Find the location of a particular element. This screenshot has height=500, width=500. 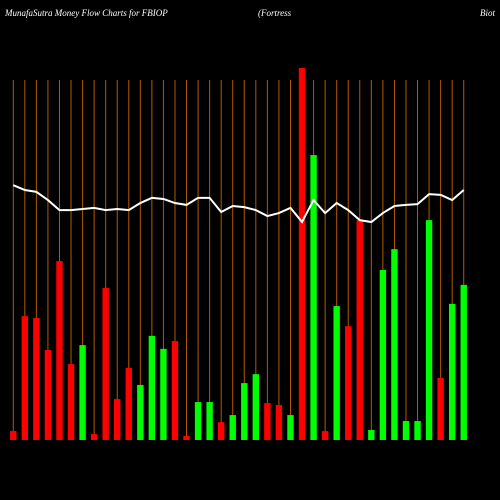

chart-title: (Fortress is located at coordinates (275, 13).